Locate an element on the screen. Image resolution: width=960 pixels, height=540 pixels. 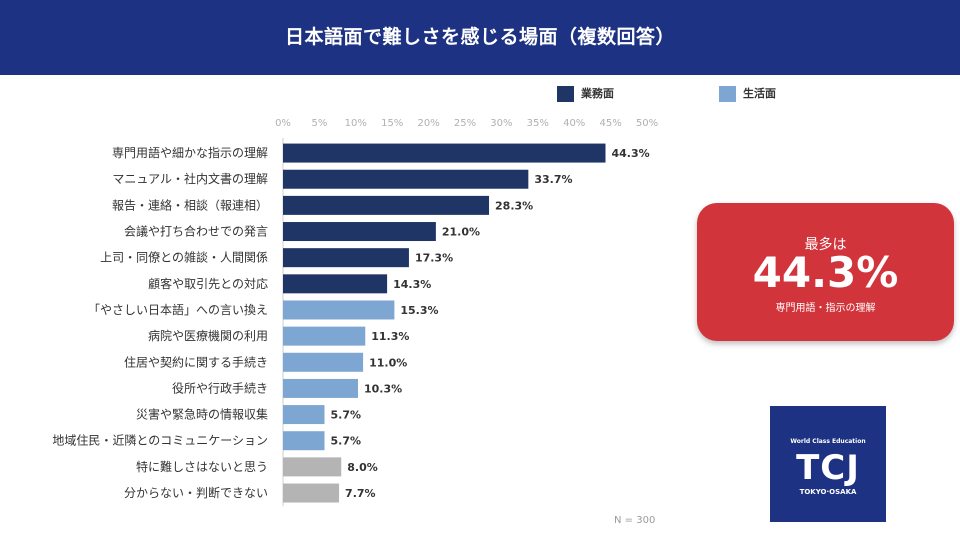
x-tick-label: 5% is located at coordinates (319, 123).